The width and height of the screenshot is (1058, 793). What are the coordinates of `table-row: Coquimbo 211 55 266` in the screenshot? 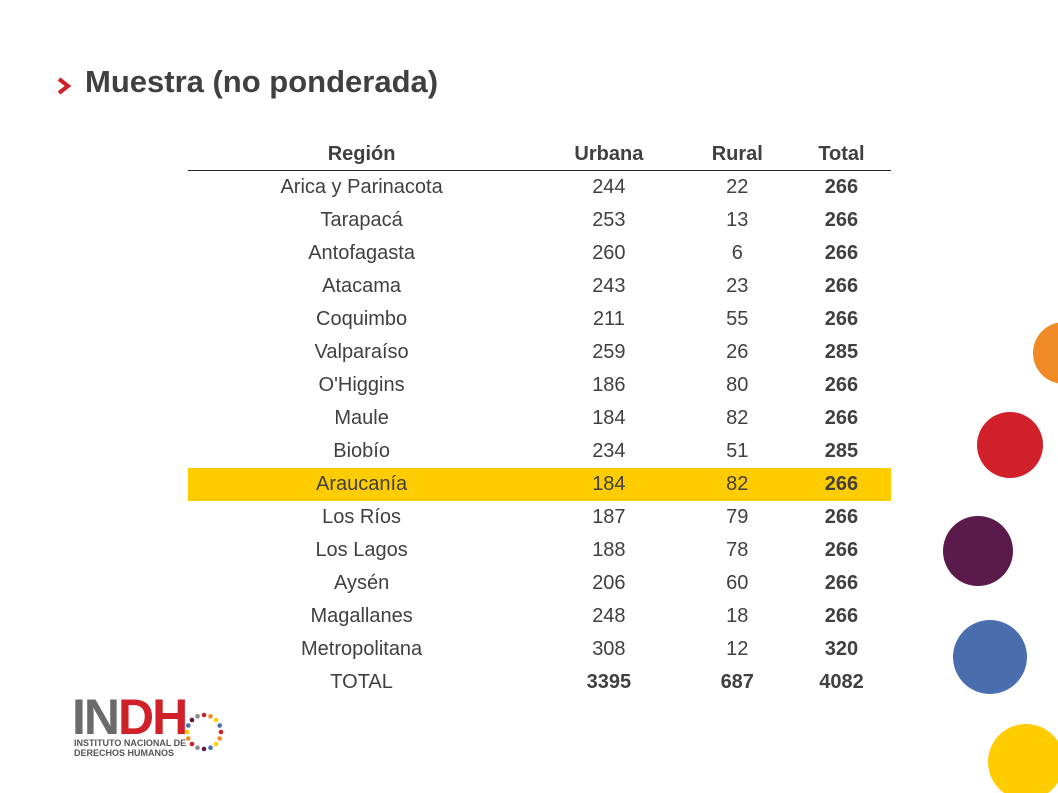 It's located at (539, 319).